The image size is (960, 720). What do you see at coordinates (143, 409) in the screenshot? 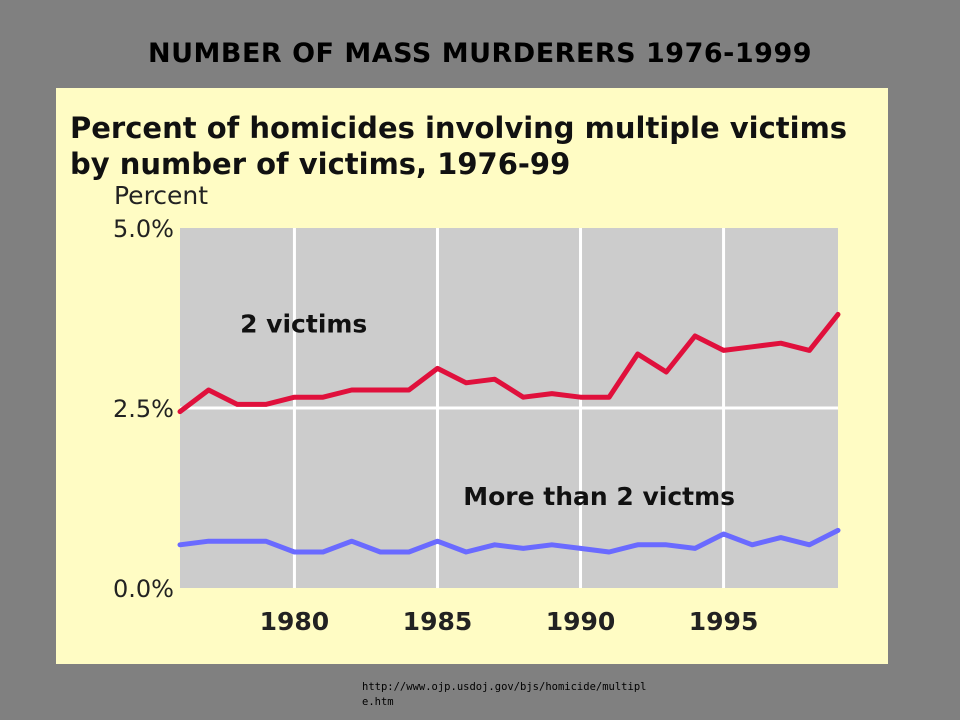
I see `y-tick-label: 2.5%` at bounding box center [143, 409].